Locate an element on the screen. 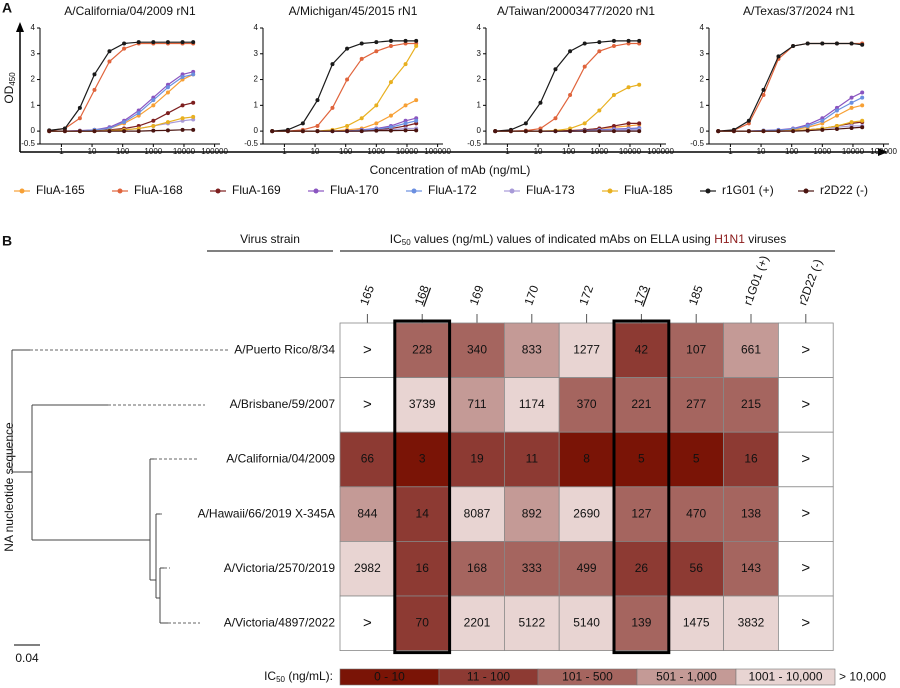 This screenshot has width=900, height=688. y-tick-label: -0.5 is located at coordinates (251, 143).